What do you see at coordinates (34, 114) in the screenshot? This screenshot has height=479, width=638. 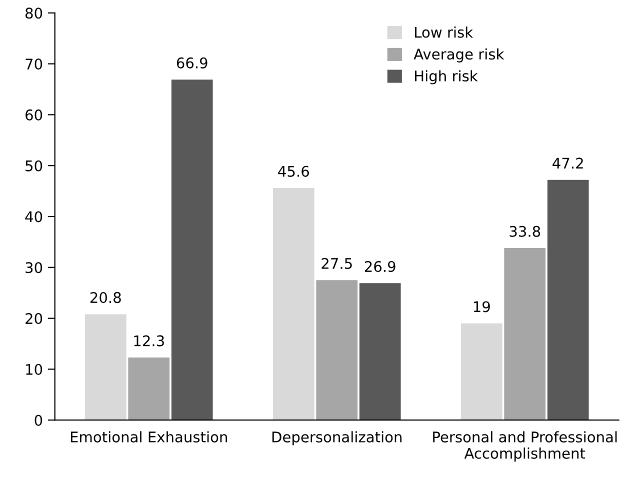 I see `y-tick-label: 60` at bounding box center [34, 114].